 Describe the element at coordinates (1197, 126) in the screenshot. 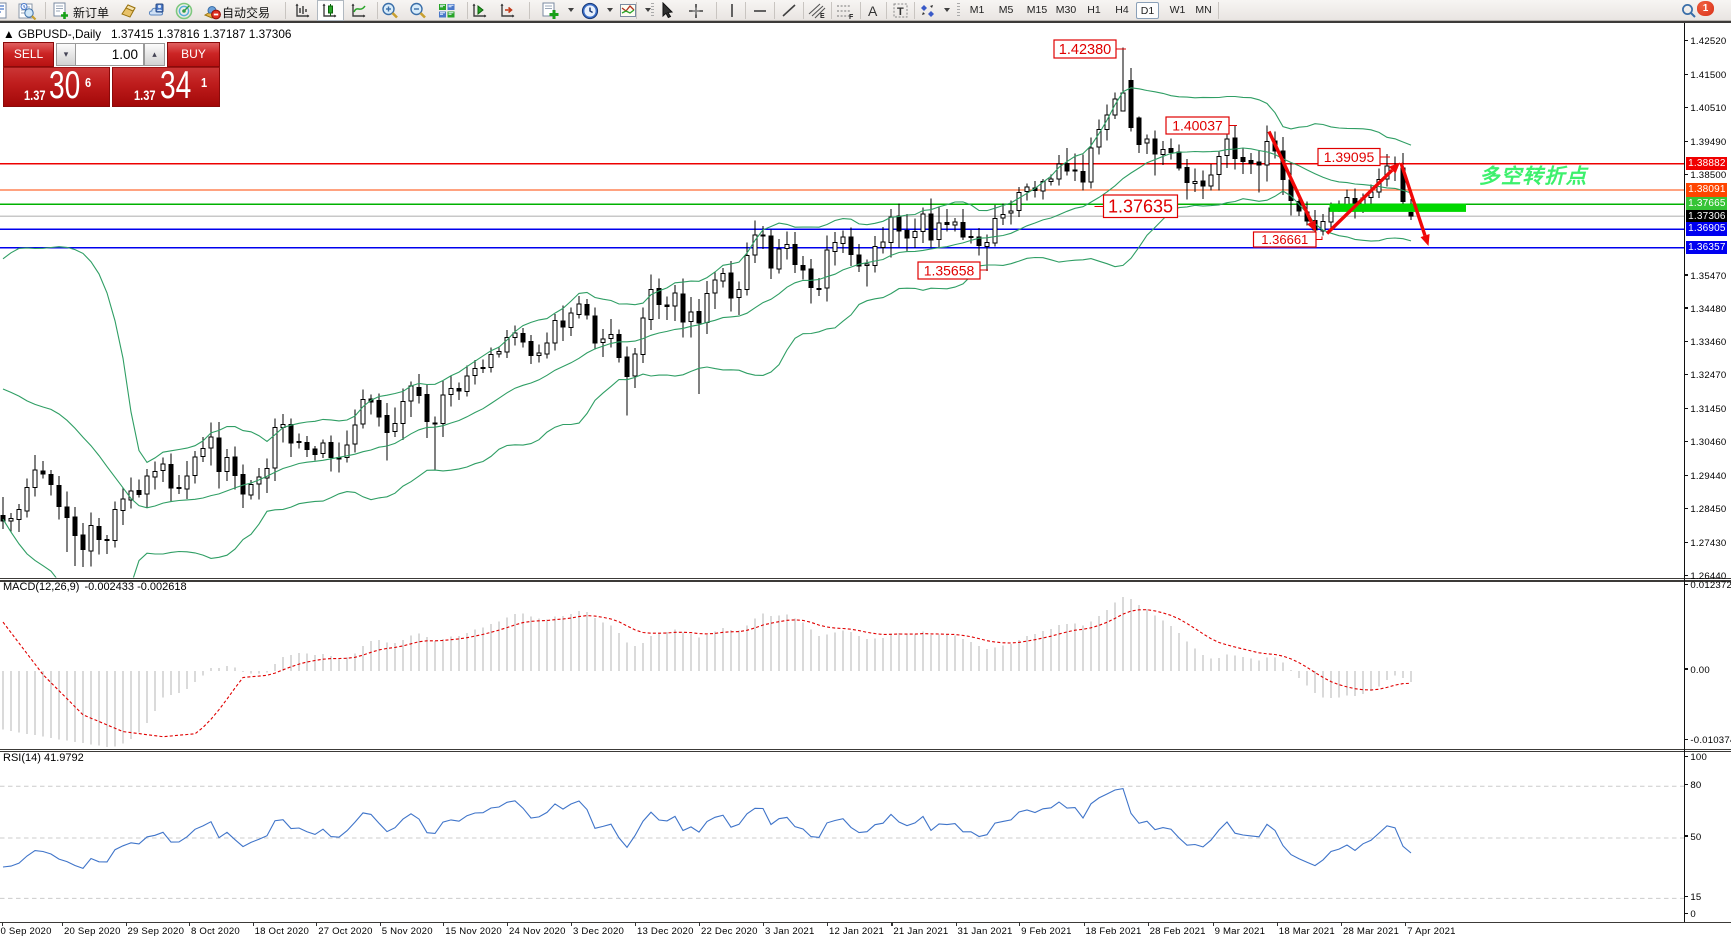

I see `svg-text: 1.40037` at that location.